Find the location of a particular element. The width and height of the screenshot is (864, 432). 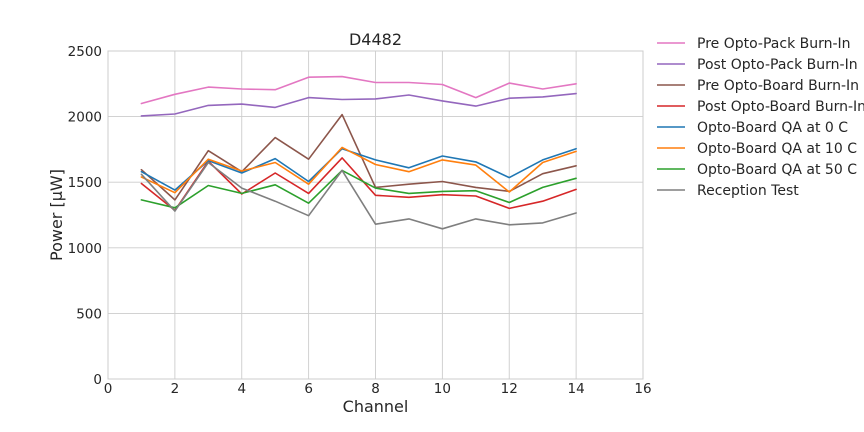

legend-label: Pre Opto-Pack Burn-In is located at coordinates (774, 44).